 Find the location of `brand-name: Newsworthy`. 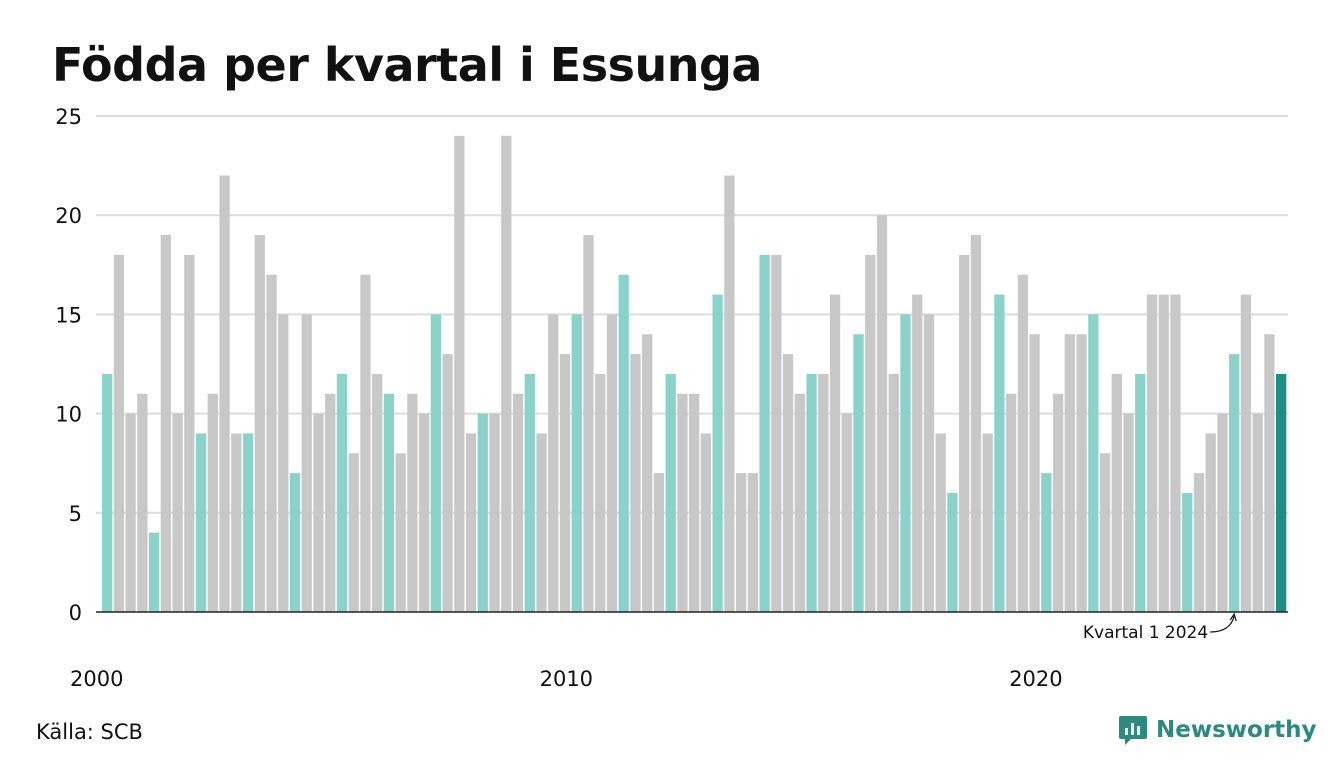

brand-name: Newsworthy is located at coordinates (1236, 730).